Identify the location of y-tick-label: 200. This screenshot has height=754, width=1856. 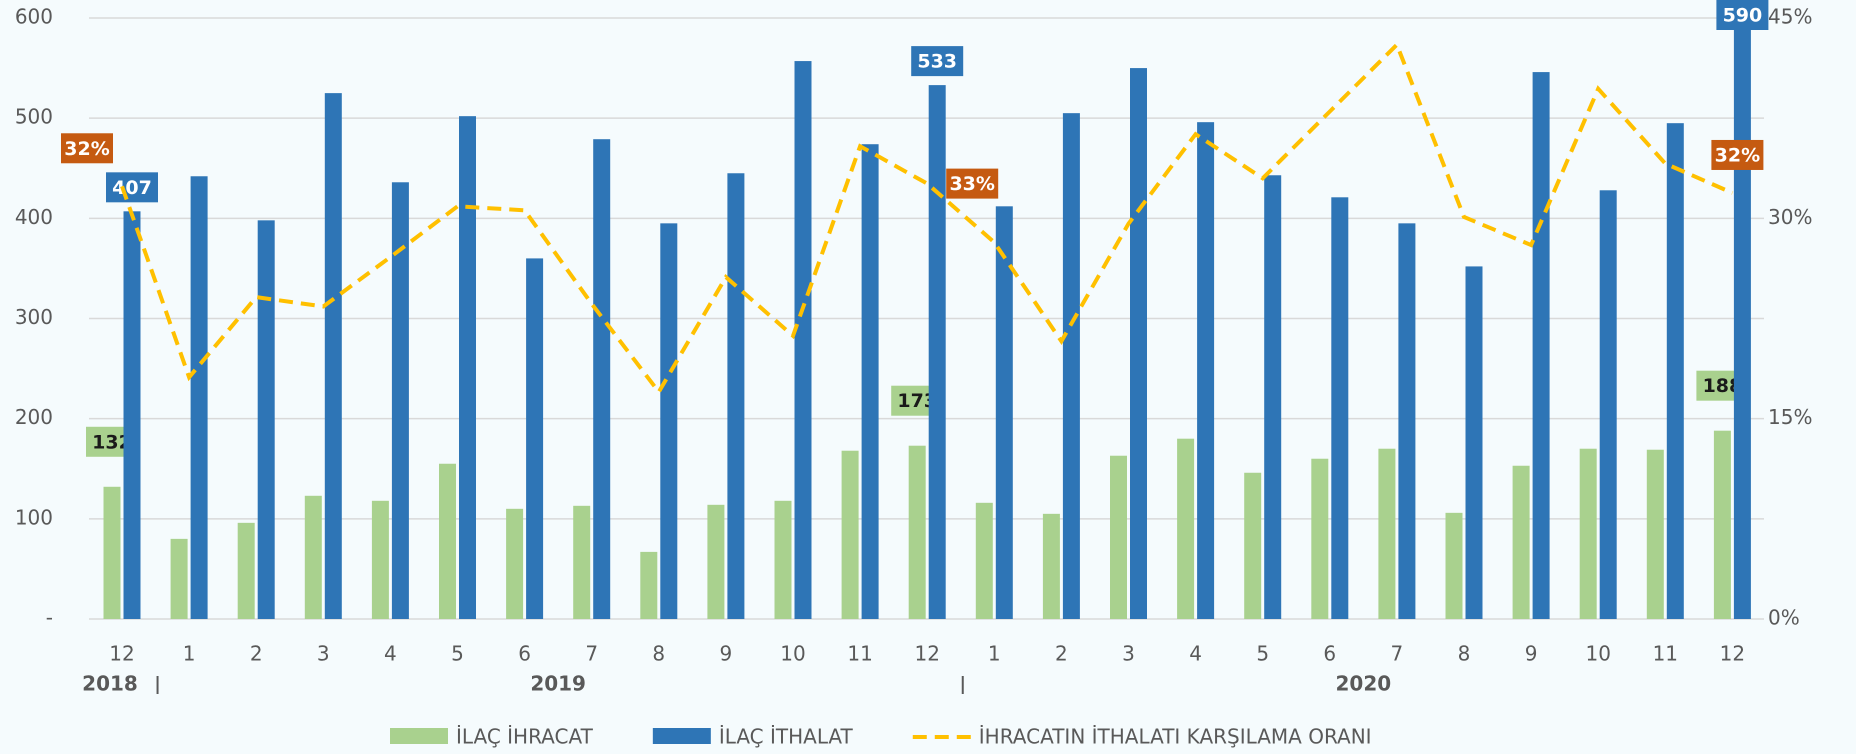
(34, 417).